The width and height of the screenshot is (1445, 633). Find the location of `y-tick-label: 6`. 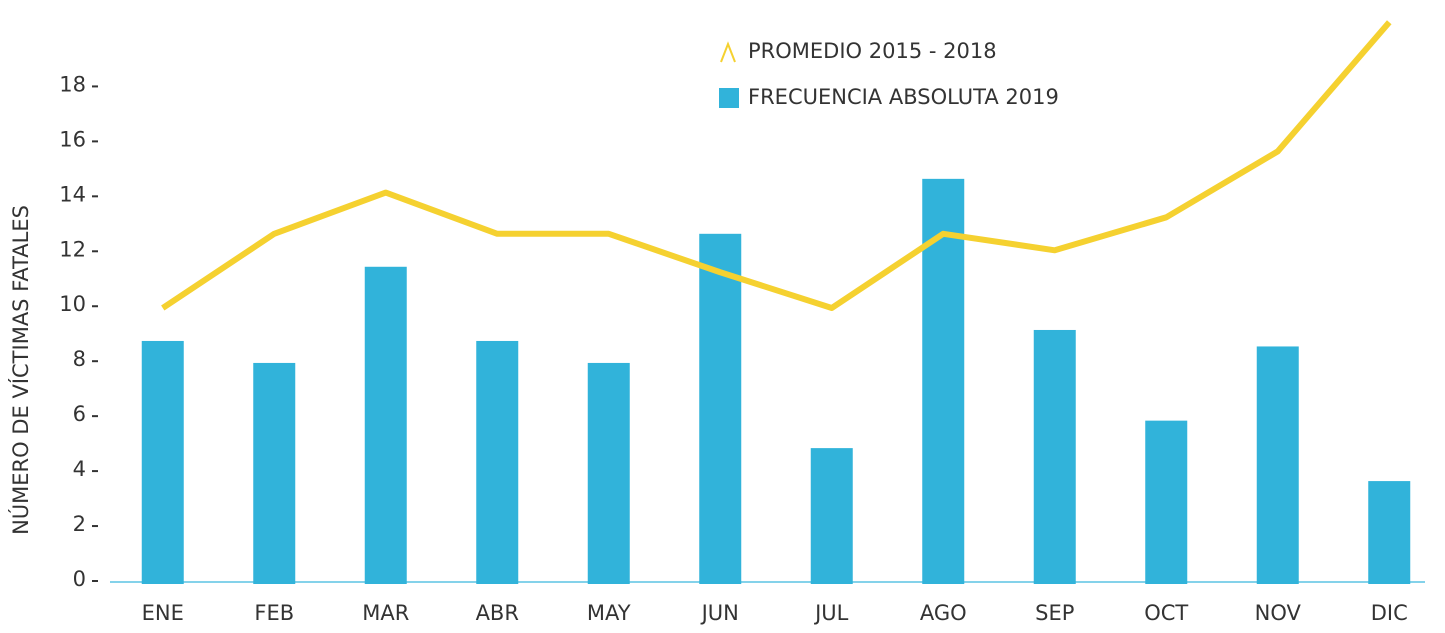

y-tick-label: 6 is located at coordinates (79, 414).